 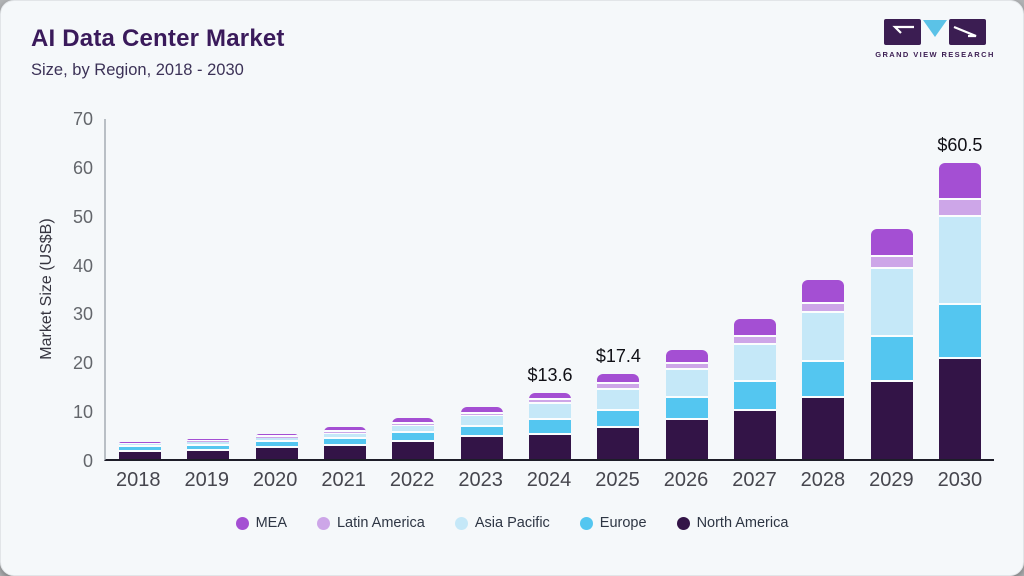 I want to click on x-label-2022: 2022, so click(x=412, y=480).